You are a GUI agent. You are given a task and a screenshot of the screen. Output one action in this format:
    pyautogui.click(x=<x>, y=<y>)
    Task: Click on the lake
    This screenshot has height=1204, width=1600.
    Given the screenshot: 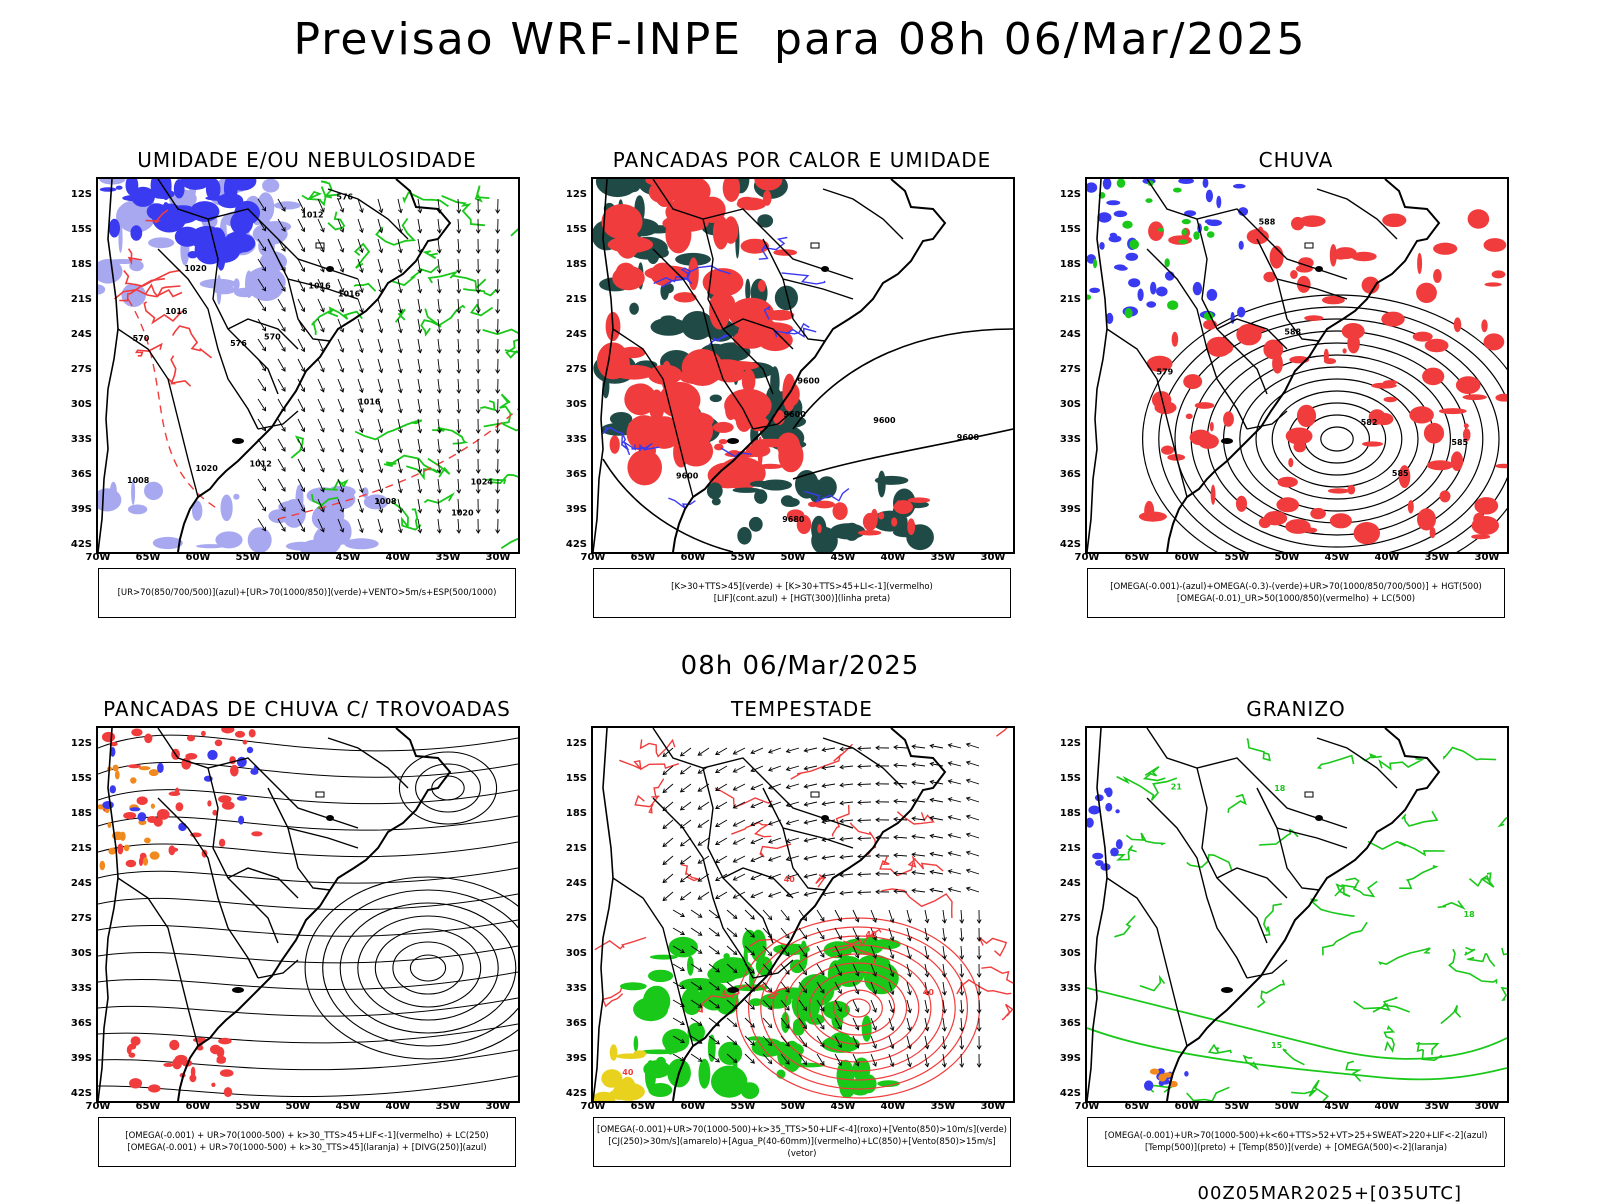 What is the action you would take?
    pyautogui.click(x=1319, y=818)
    